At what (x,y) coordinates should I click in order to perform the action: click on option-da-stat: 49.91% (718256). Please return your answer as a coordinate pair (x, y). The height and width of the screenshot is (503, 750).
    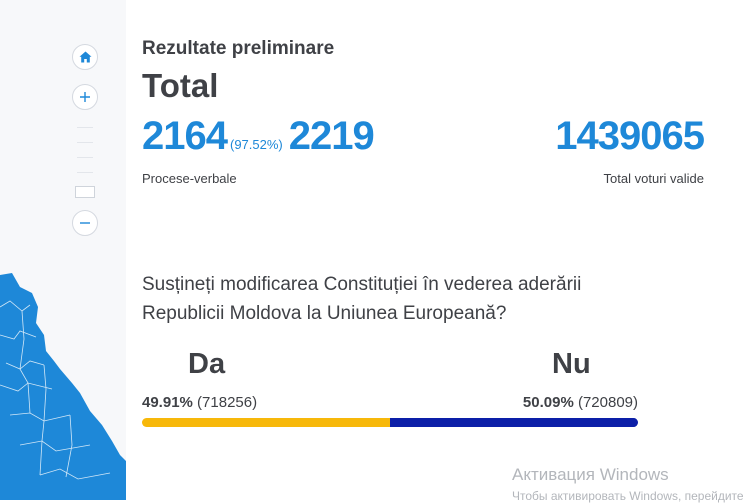
    Looking at the image, I should click on (199, 402).